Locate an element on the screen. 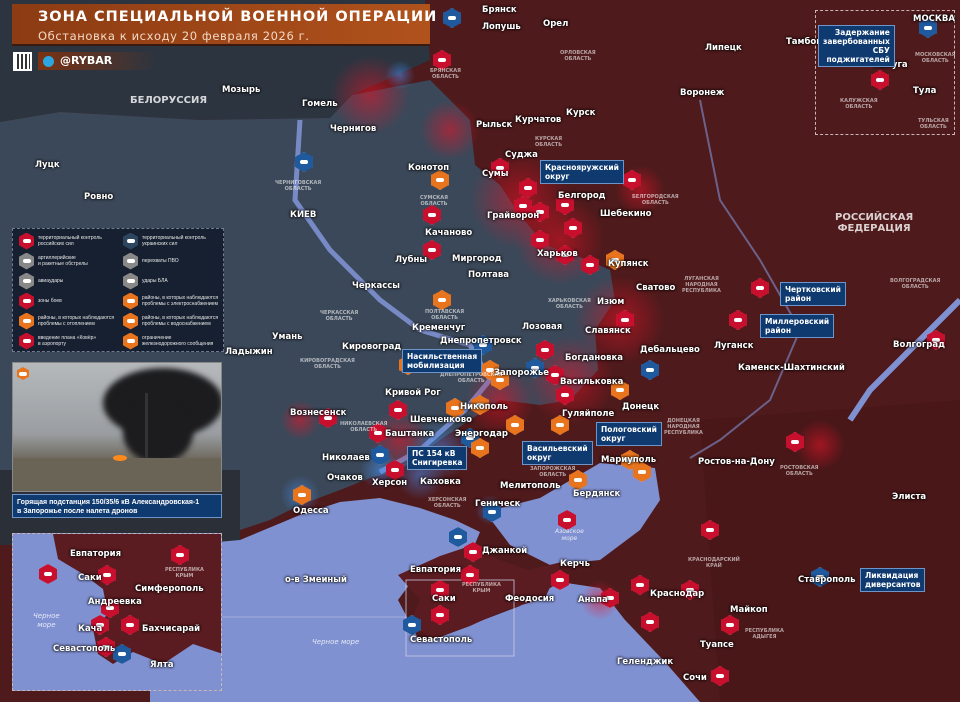 This screenshot has height=702, width=960. event-callout: Насильственная мобилизация is located at coordinates (442, 361).